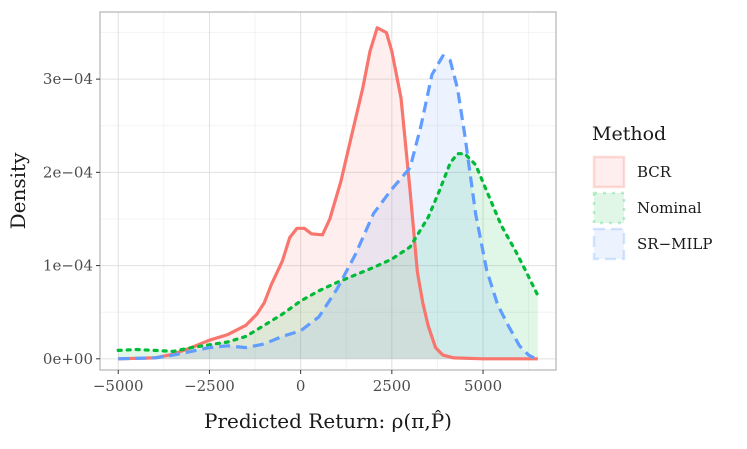  Describe the element at coordinates (674, 244) in the screenshot. I see `legend-label: SR−MILP` at that location.